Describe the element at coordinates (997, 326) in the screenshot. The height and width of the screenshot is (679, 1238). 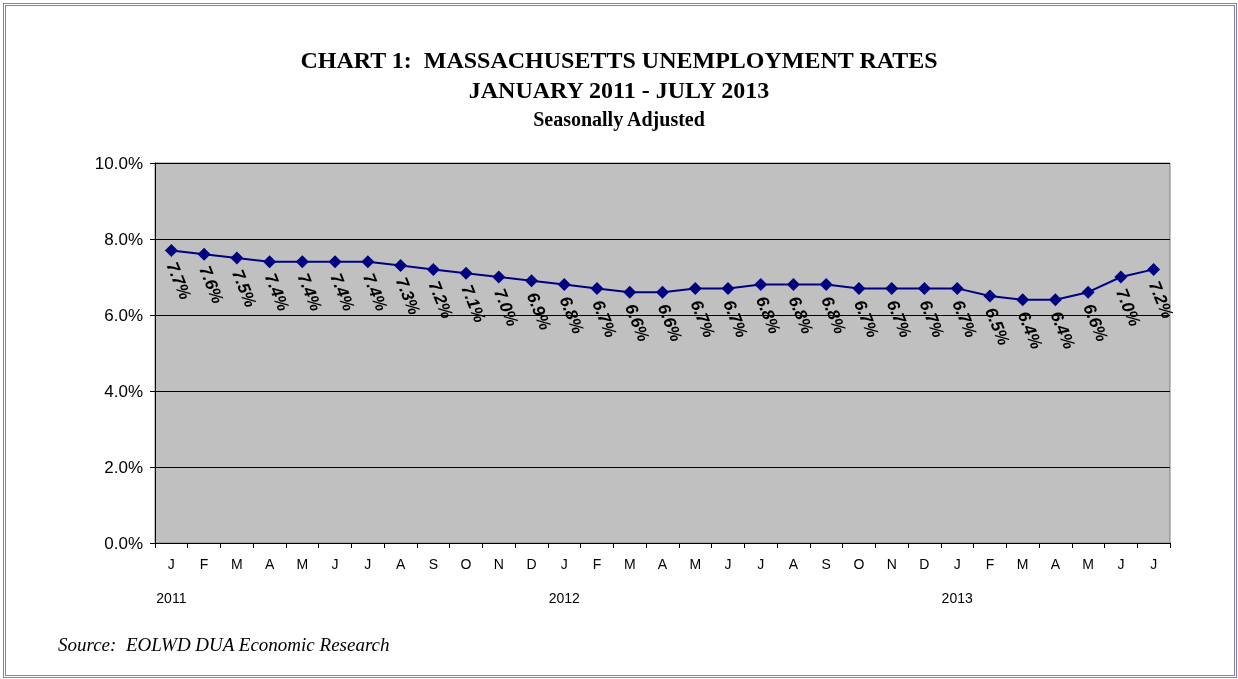
I see `data-label: 6.5%` at that location.